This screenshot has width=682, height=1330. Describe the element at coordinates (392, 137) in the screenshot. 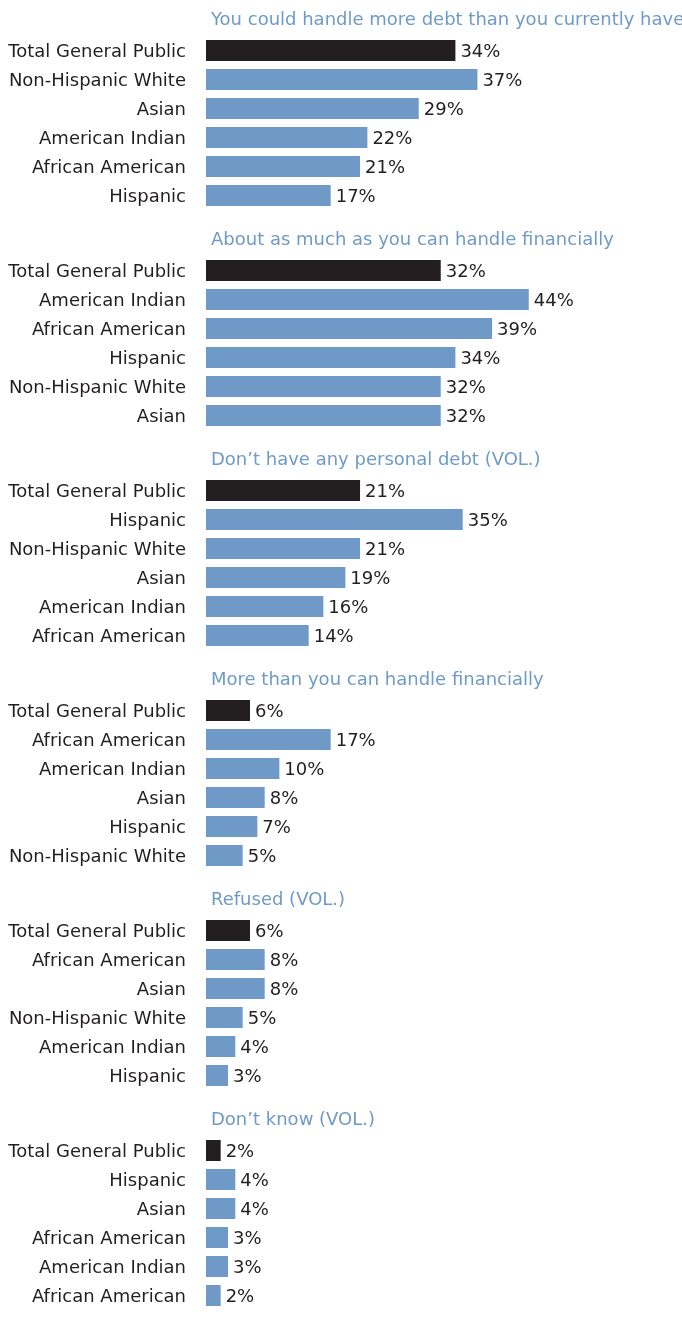

I see `data-label: 22%` at that location.